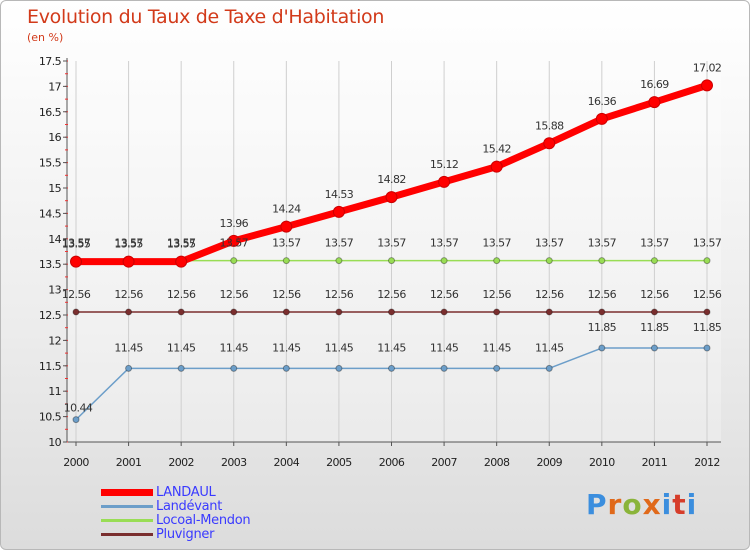 Image resolution: width=750 pixels, height=550 pixels. Describe the element at coordinates (50, 213) in the screenshot. I see `y-tick-label: 14.5` at that location.